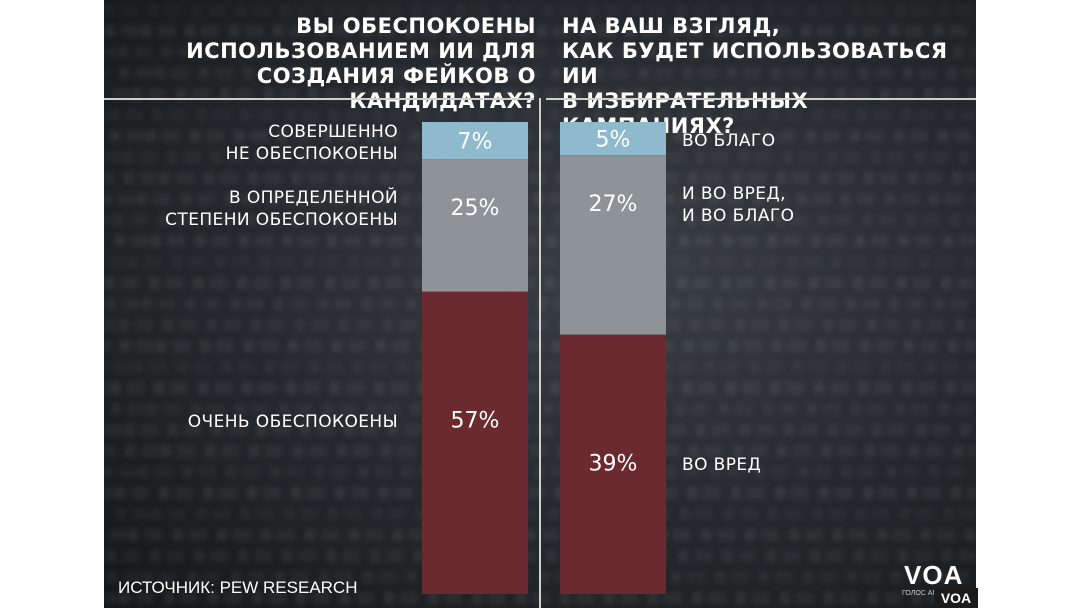  I want to click on left-heading-line: ИСПОЛЬЗОВАНИЕМ ИИ ДЛЯ, so click(361, 51).